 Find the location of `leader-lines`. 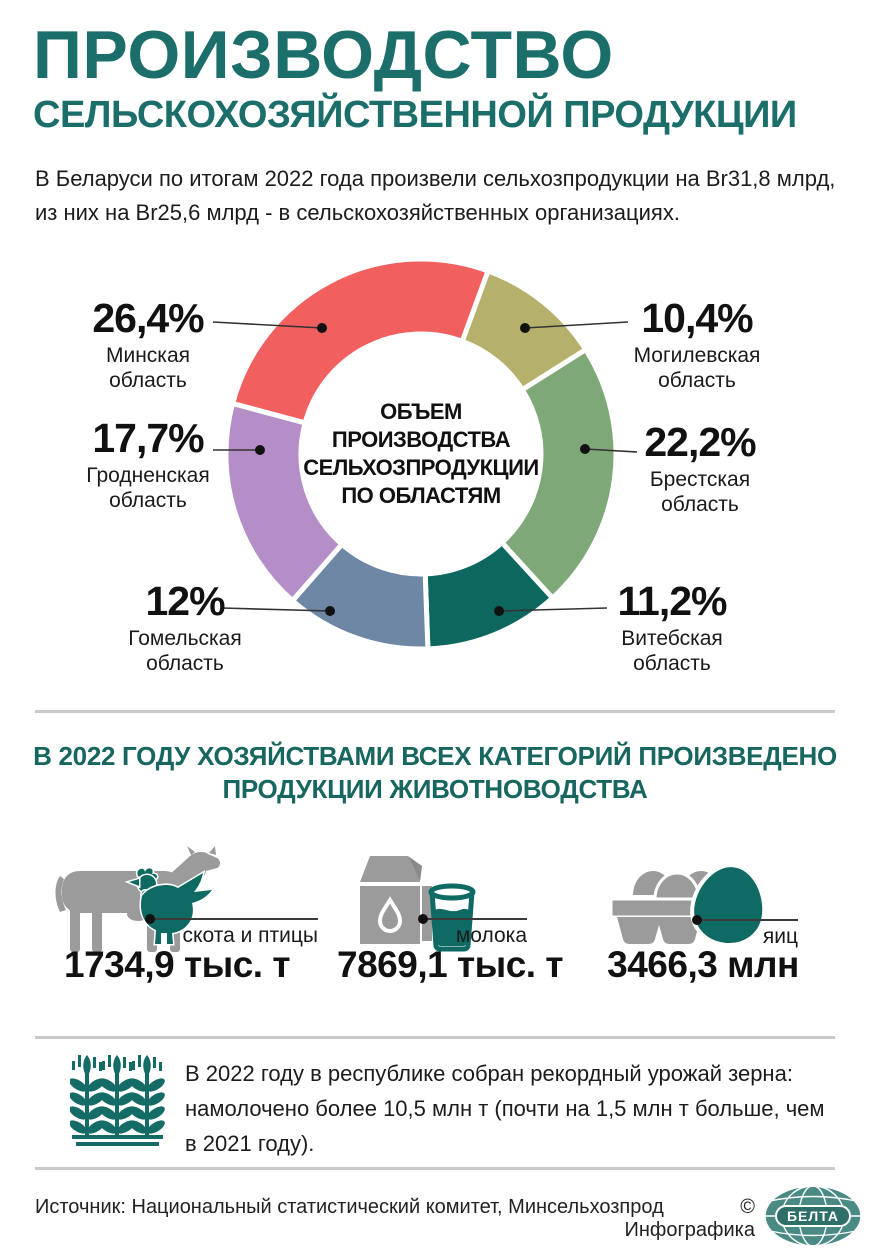

leader-lines is located at coordinates (425, 466).